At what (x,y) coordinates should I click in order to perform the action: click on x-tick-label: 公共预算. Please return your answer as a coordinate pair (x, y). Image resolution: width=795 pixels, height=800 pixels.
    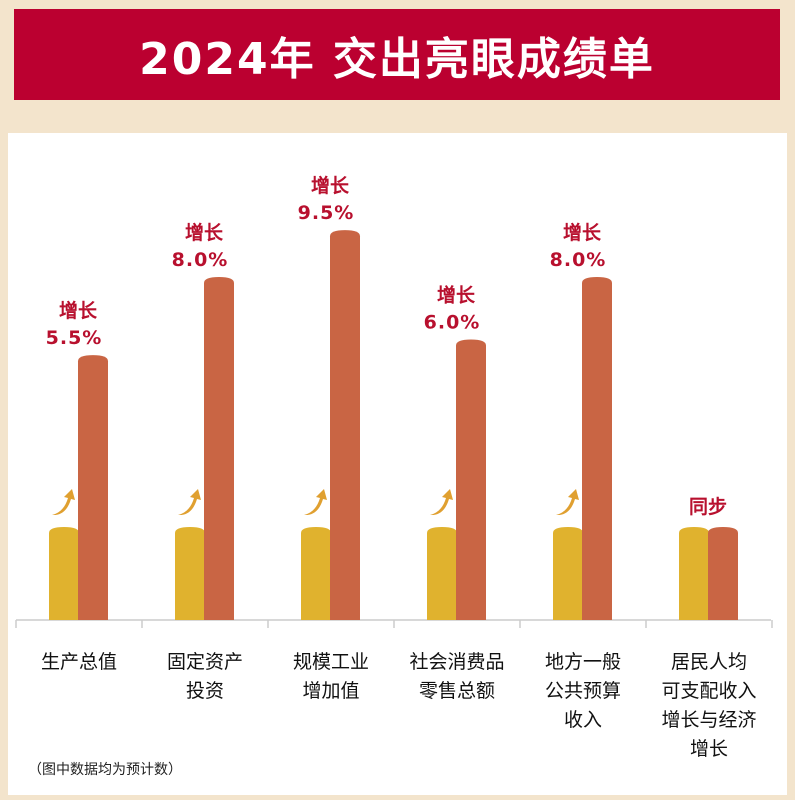
    Looking at the image, I should click on (583, 691).